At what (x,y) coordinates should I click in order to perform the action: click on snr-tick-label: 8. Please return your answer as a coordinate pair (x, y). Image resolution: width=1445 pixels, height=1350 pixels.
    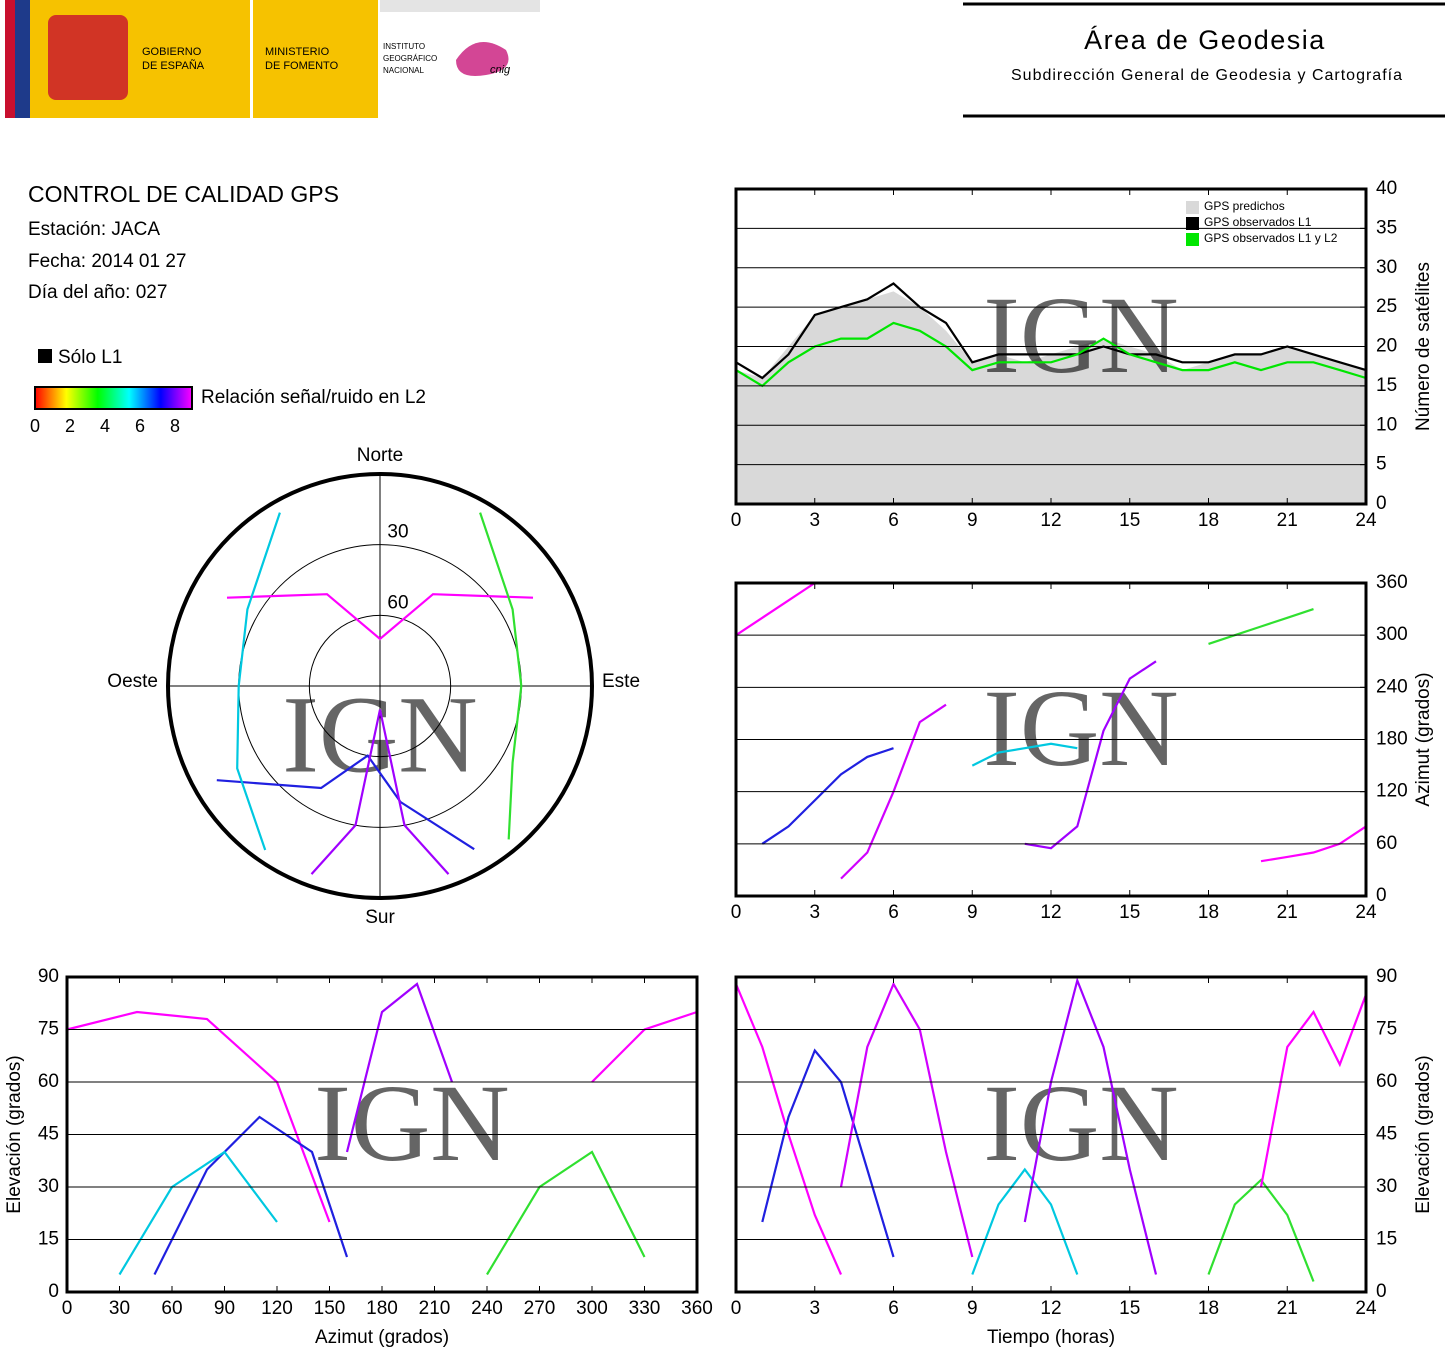
    Looking at the image, I should click on (175, 426).